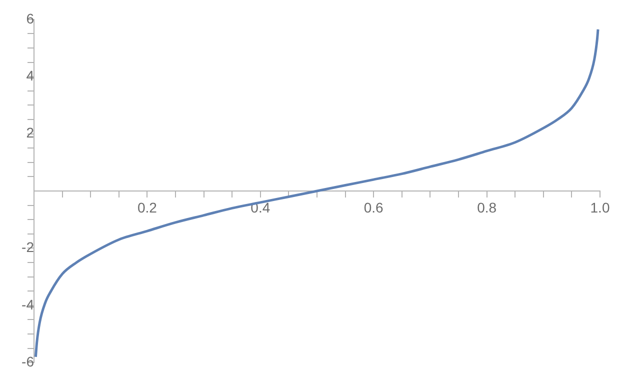  Describe the element at coordinates (600, 207) in the screenshot. I see `x-tick-label: 1.0` at that location.